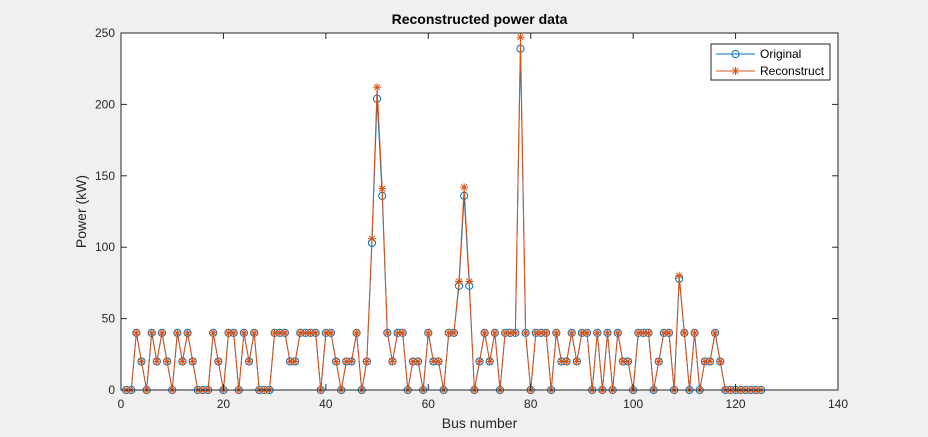 The height and width of the screenshot is (437, 928). Describe the element at coordinates (326, 404) in the screenshot. I see `x-tick-label: 40` at that location.